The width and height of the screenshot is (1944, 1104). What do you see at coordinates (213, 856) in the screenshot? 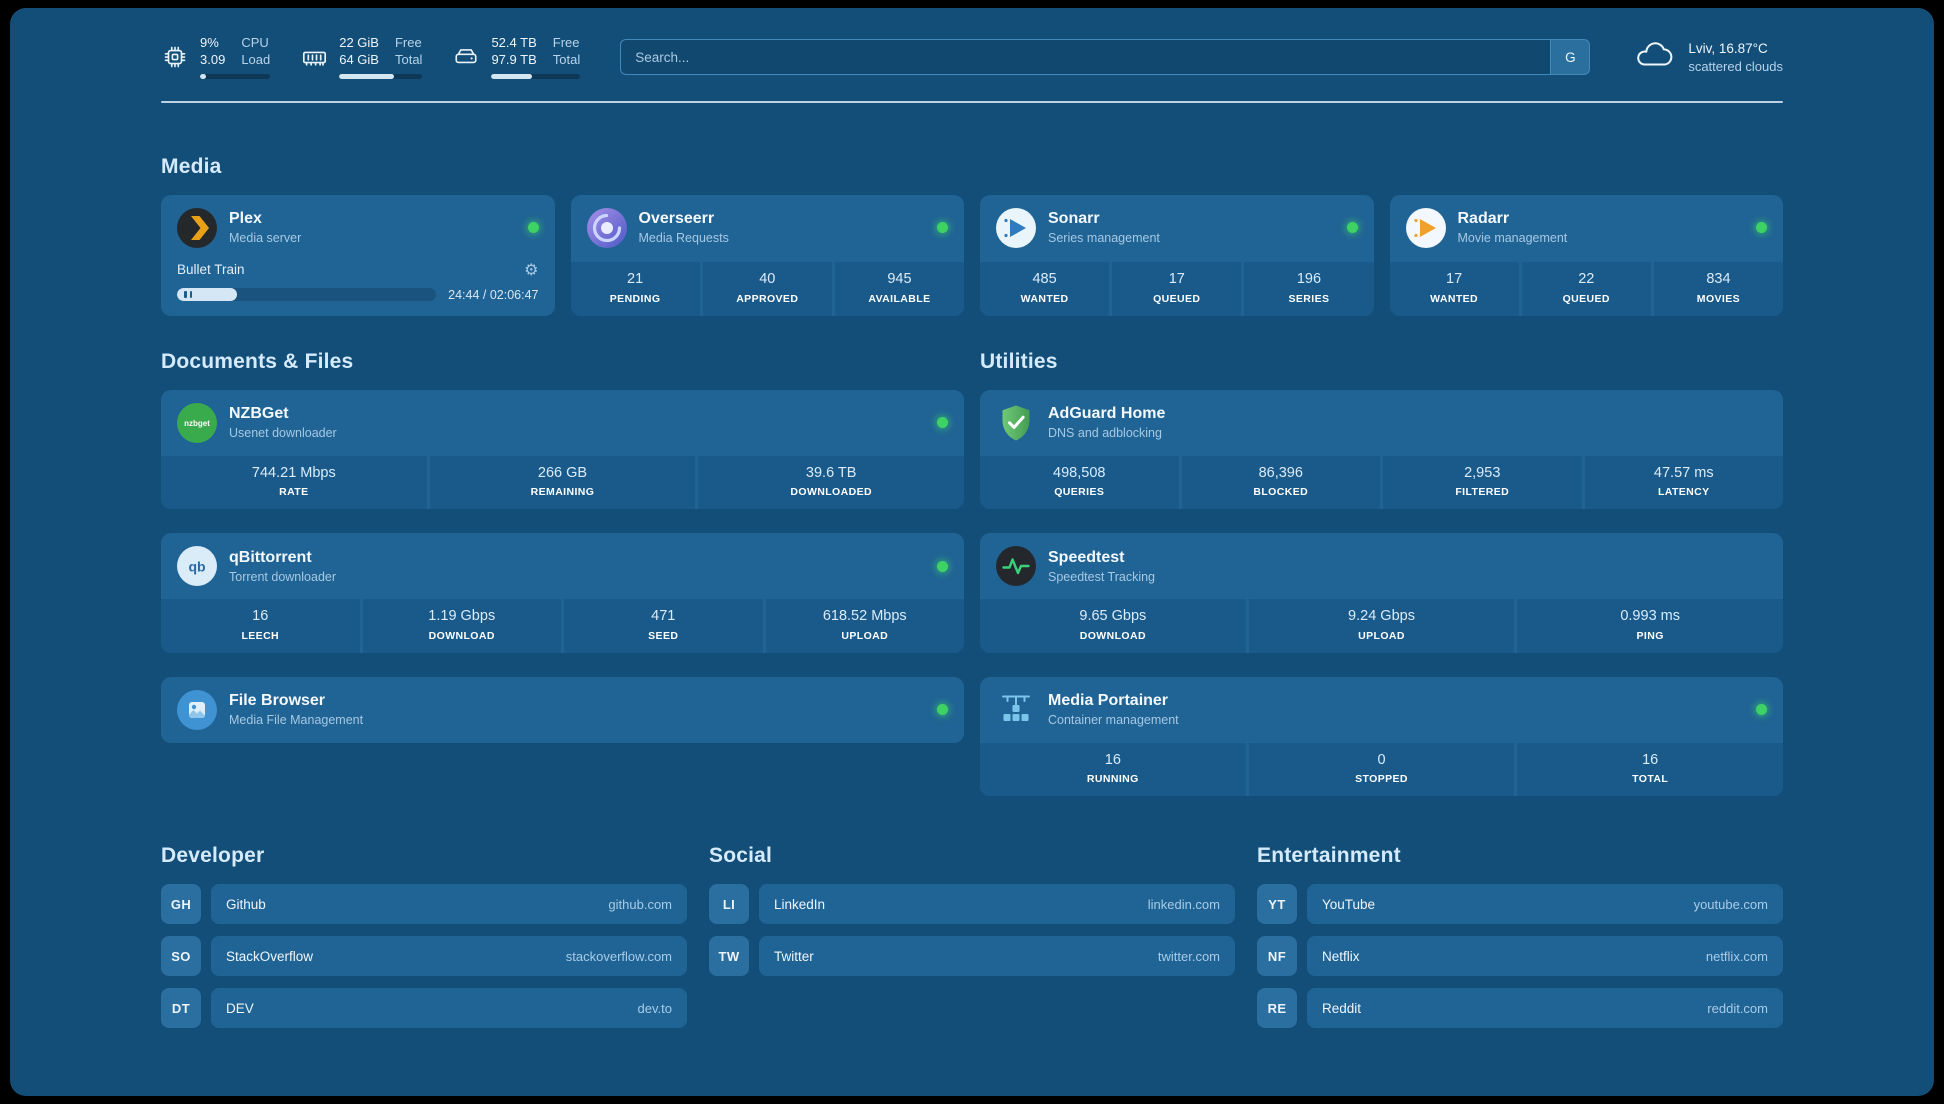
I see `developer-title: Developer` at bounding box center [213, 856].